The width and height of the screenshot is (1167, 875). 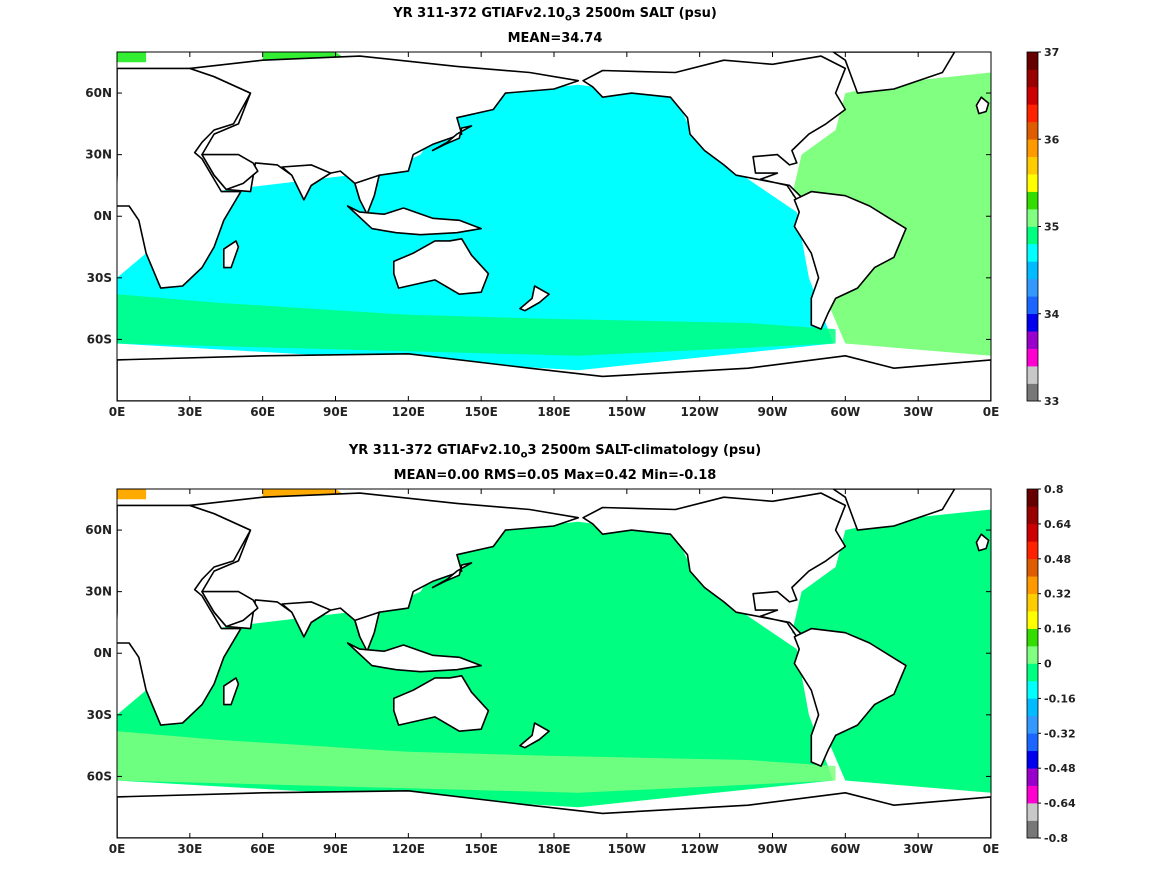 I want to click on colorbar-label: 33, so click(x=1051, y=401).